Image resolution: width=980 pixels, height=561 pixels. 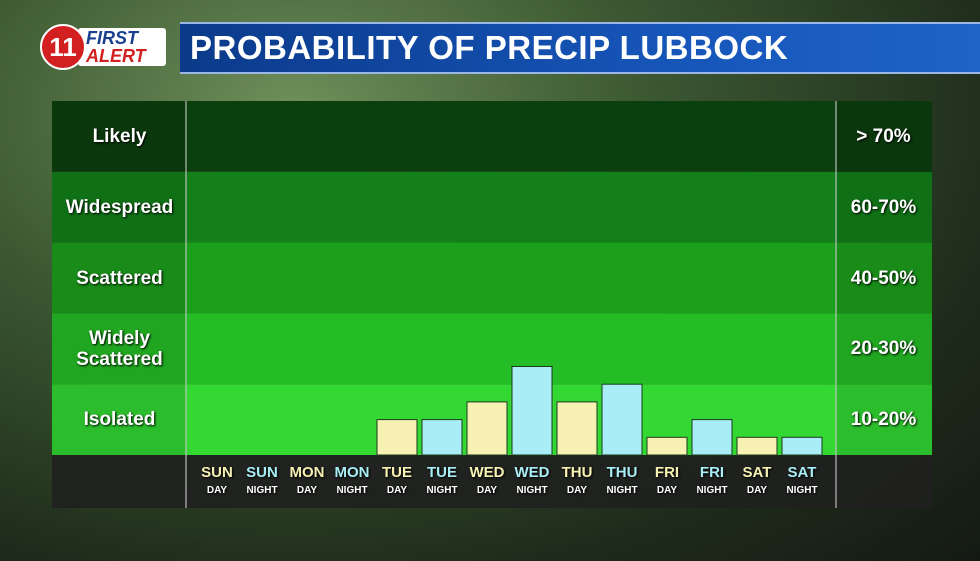 I want to click on y-tick-label: Isolated, so click(x=119, y=420).